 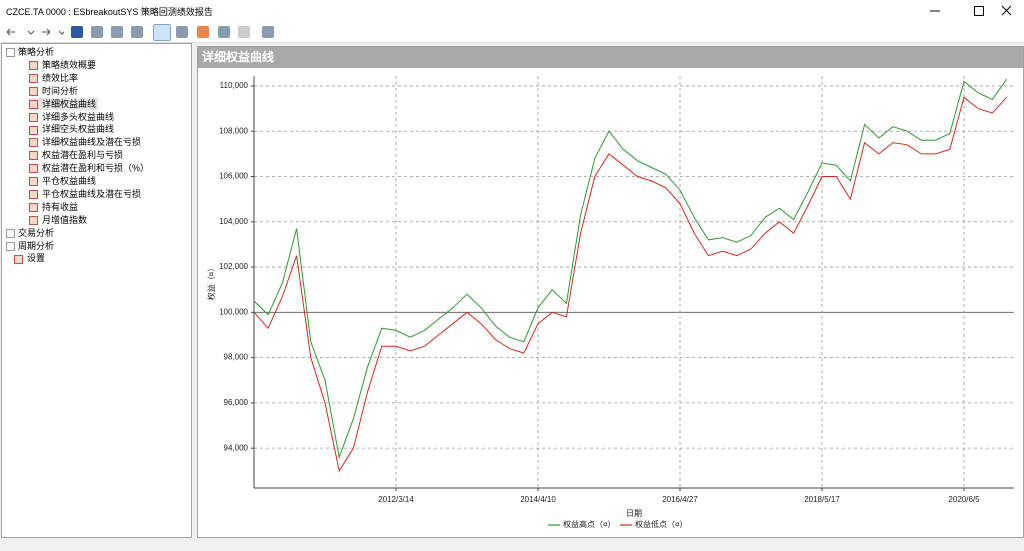 I want to click on y-tick-label: 104,000, so click(x=233, y=221).